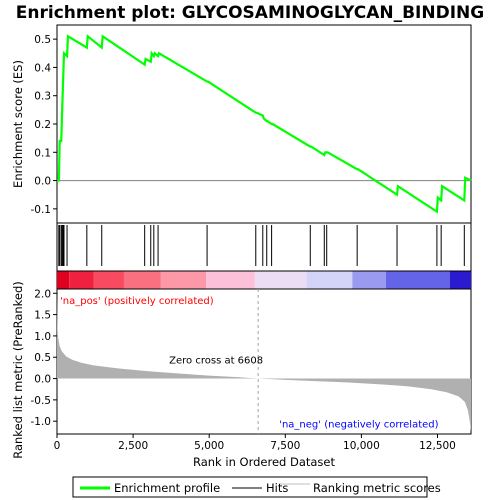 This screenshot has width=500, height=500. Describe the element at coordinates (41, 401) in the screenshot. I see `metric-y-tick-label: -0.5` at that location.